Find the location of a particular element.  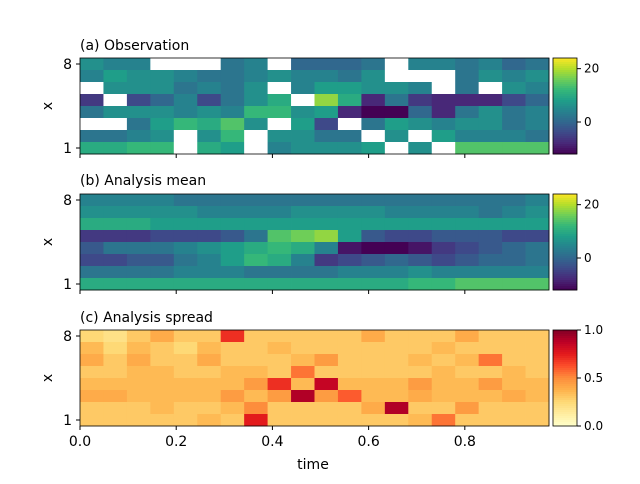

colorbar-tick-label: 0.5 is located at coordinates (593, 378).